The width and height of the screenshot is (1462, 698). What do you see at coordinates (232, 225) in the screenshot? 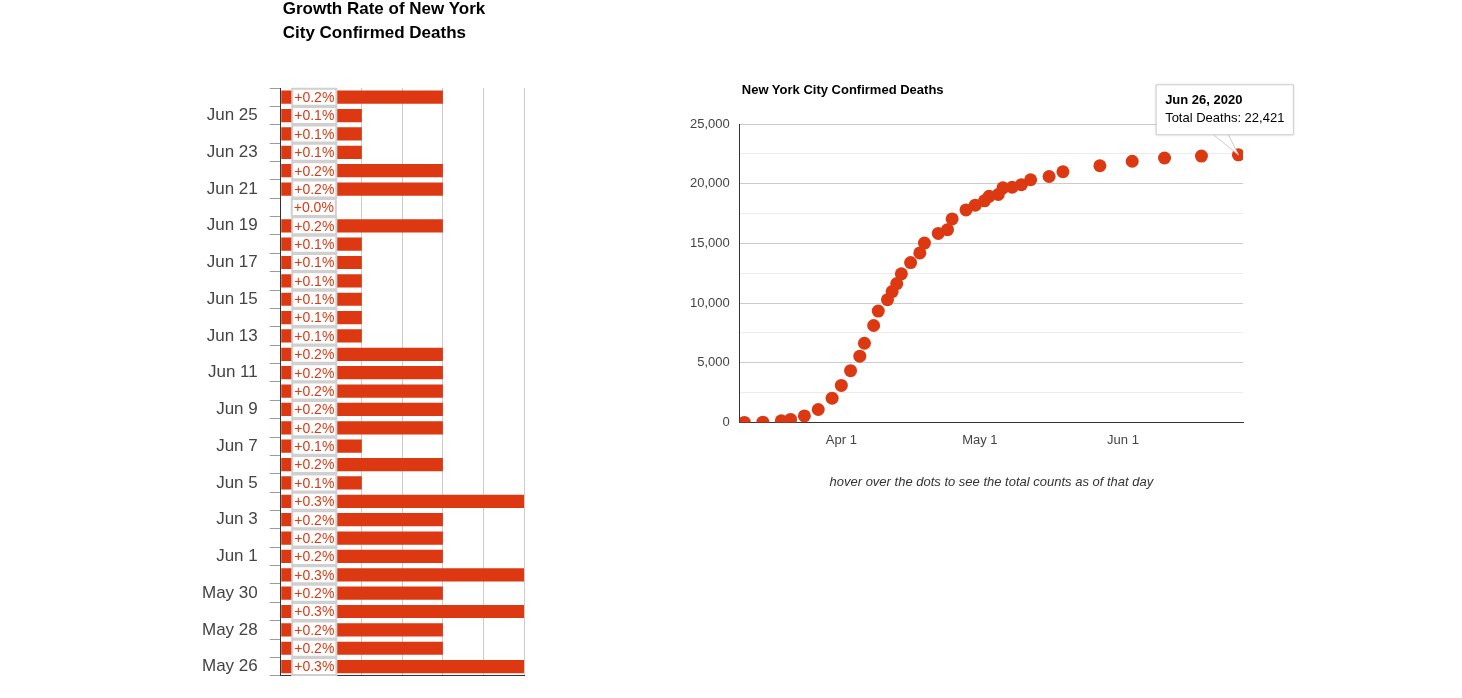
I see `y-tick-label: Jun 19` at bounding box center [232, 225].